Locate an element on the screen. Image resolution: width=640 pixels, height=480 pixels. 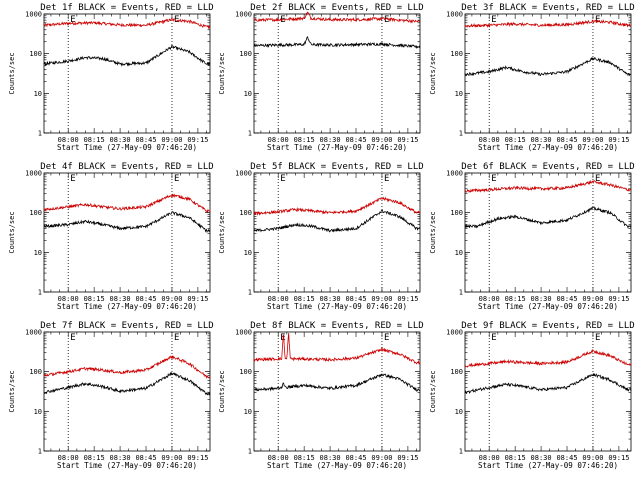
chart-title: Det 9f BLACK = Events, RED = LLD is located at coordinates (547, 326).